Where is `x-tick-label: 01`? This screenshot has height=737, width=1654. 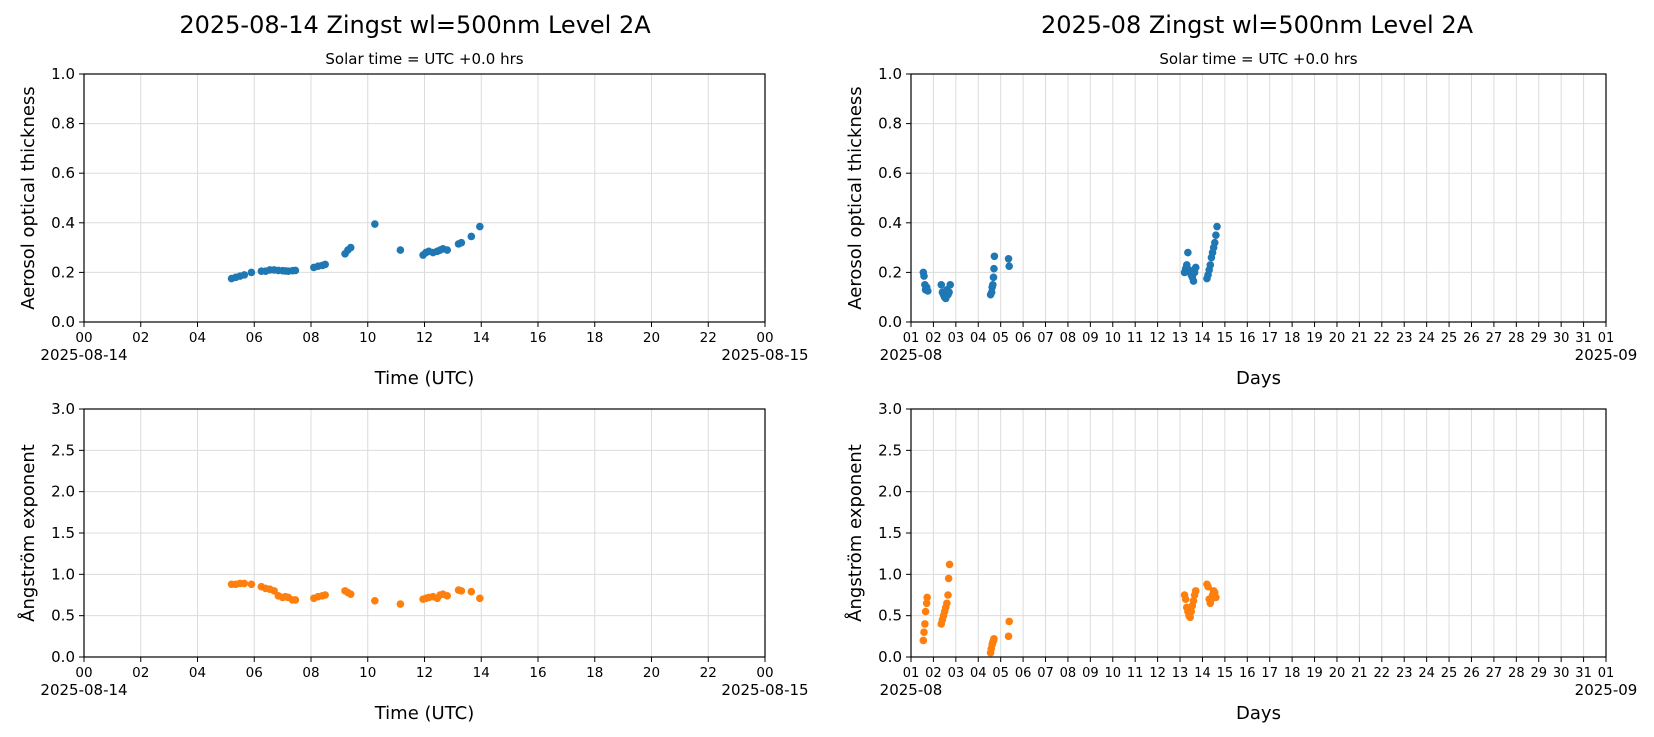
x-tick-label: 01 is located at coordinates (1606, 673).